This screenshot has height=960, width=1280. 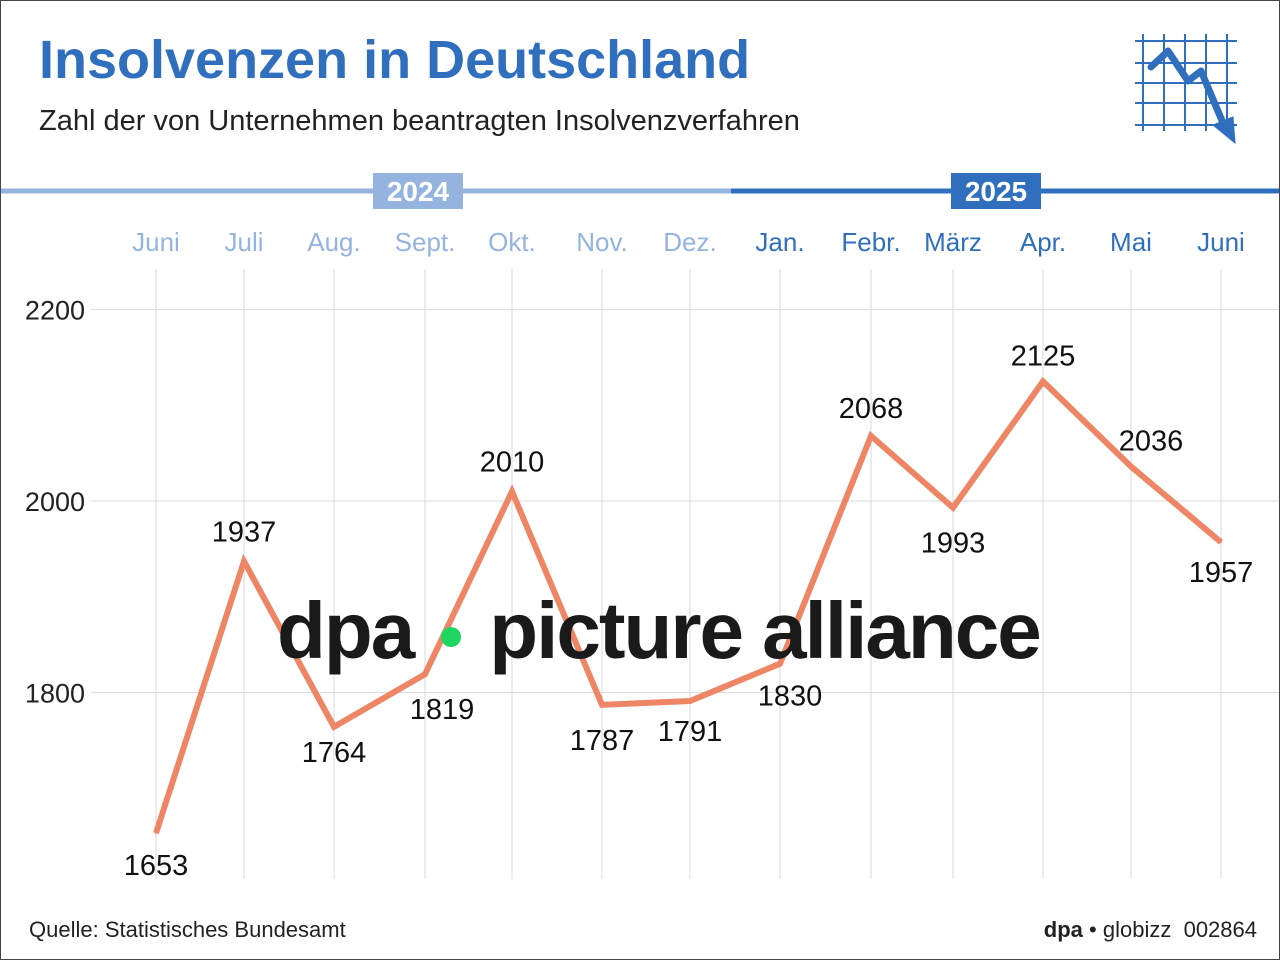 I want to click on x-tick-label: Apr., so click(x=1043, y=242).